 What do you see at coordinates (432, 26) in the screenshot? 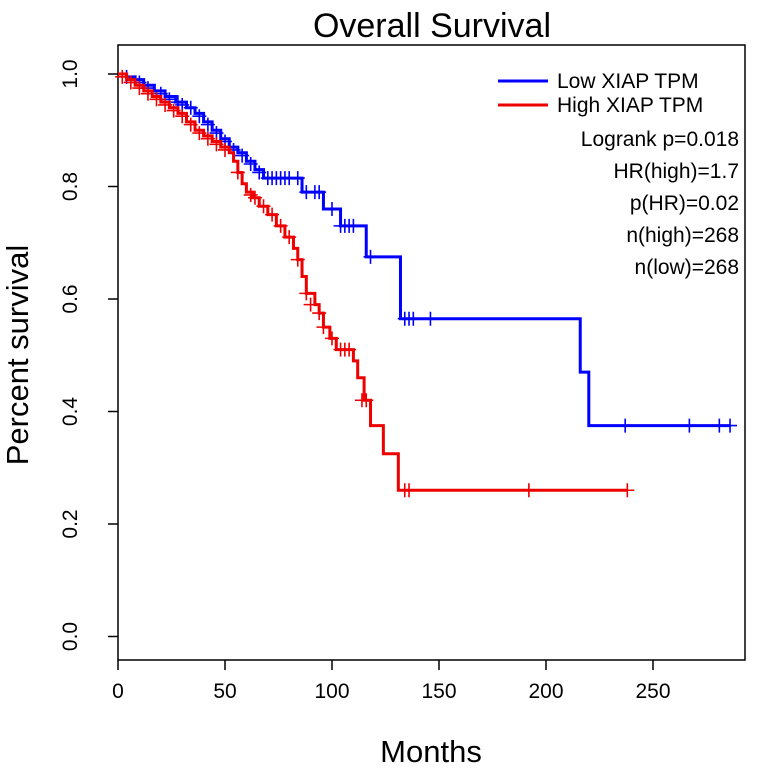
I see `chart-title: Overall Survival` at bounding box center [432, 26].